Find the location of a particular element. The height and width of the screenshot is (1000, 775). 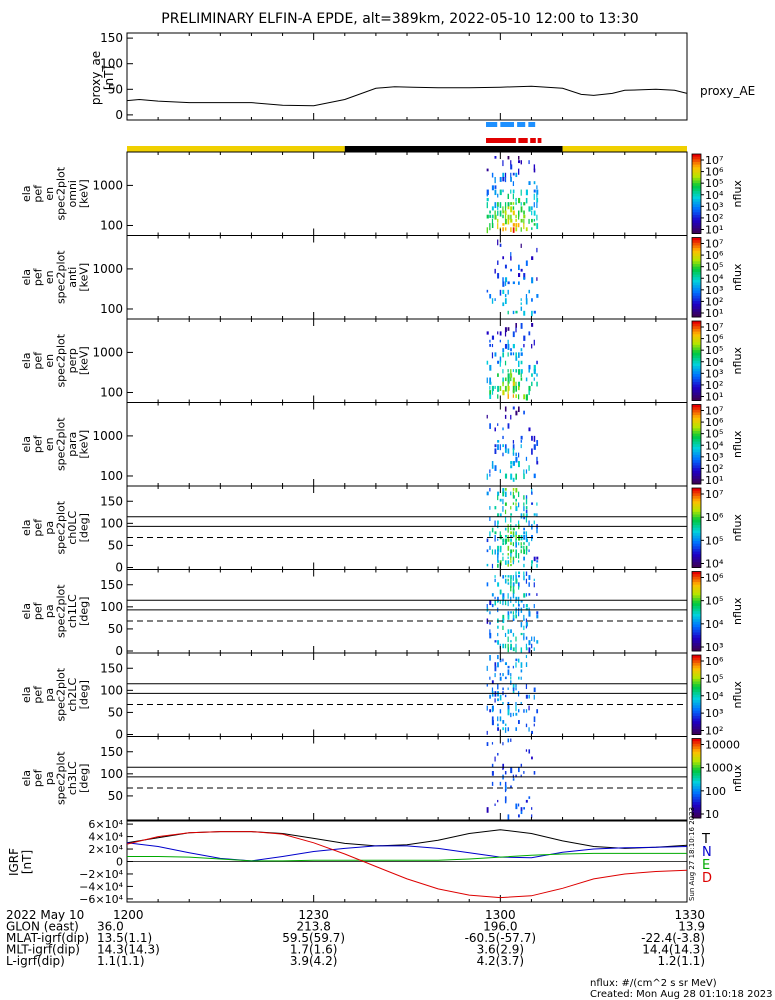

spectrogram-ytick-label: 1000 is located at coordinates (107, 436).